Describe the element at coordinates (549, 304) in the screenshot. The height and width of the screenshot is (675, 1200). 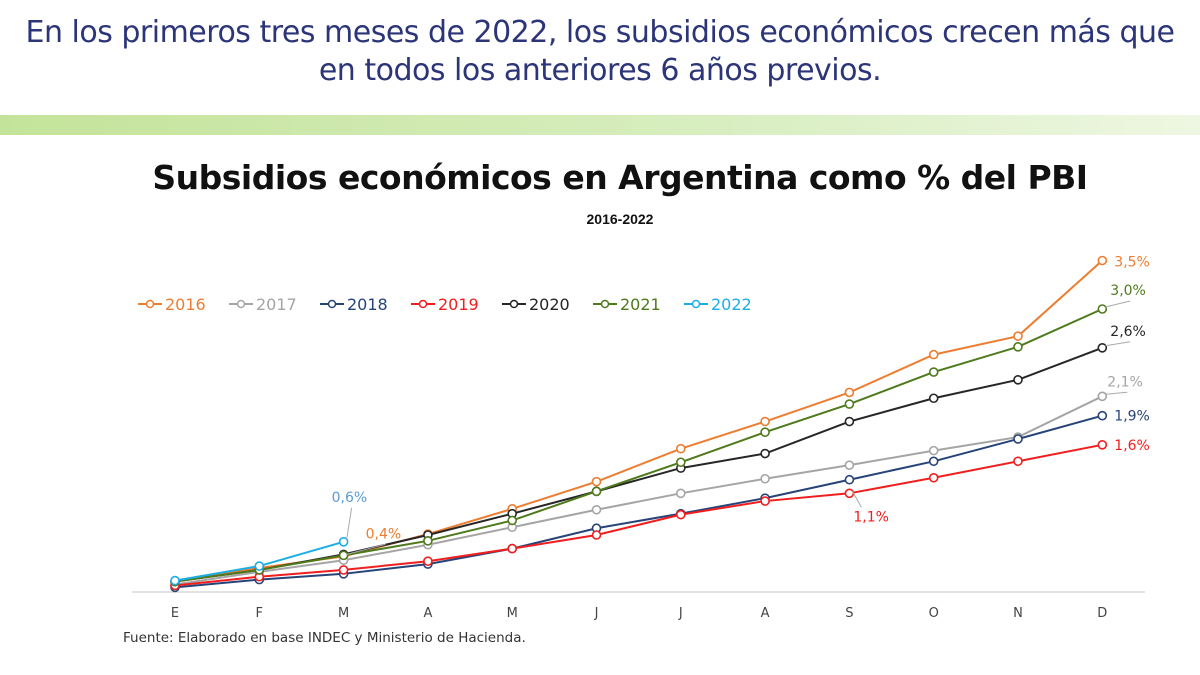
I see `legend-label-2020: 2020` at that location.